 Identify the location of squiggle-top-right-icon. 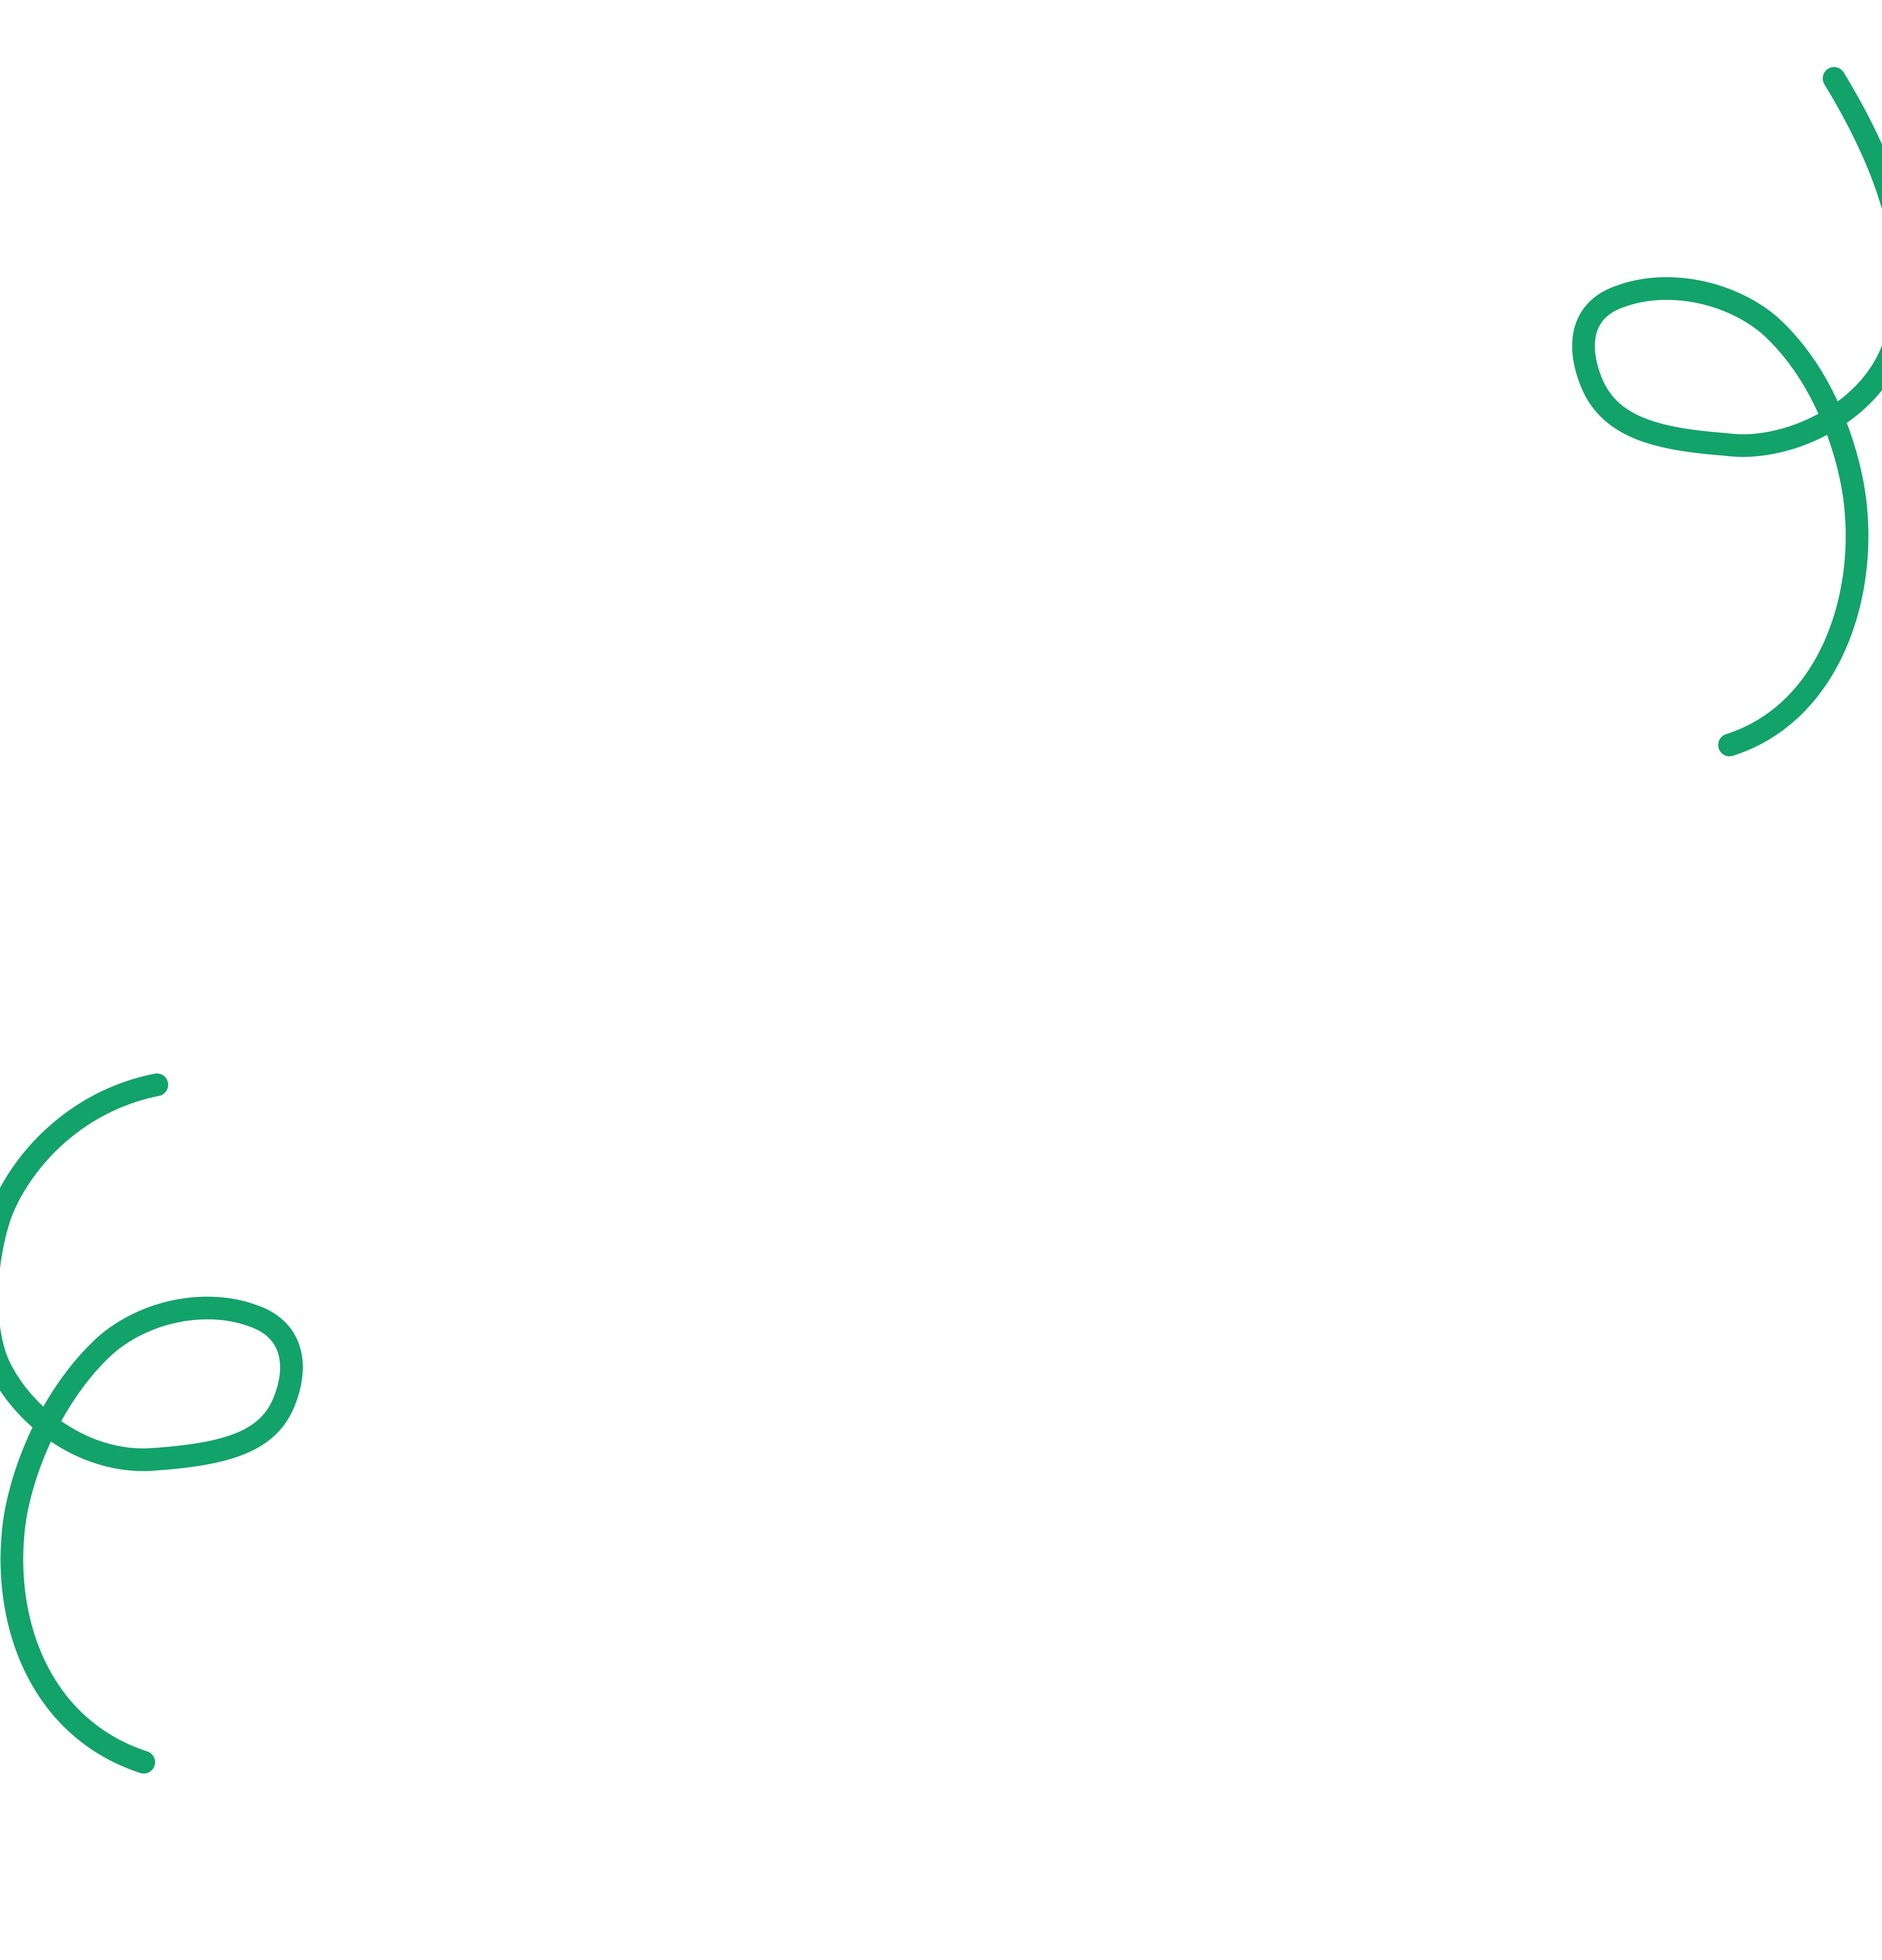
(1727, 411).